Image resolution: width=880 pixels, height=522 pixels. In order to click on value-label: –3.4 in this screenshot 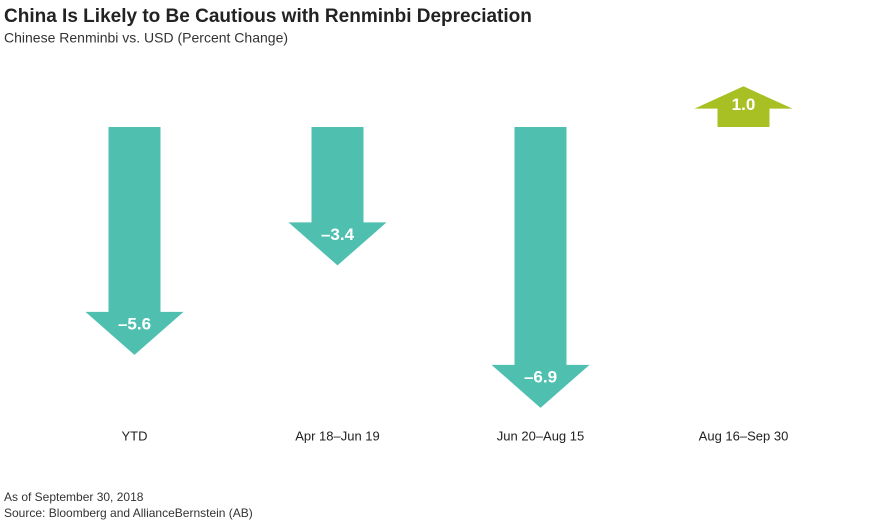, I will do `click(338, 234)`.